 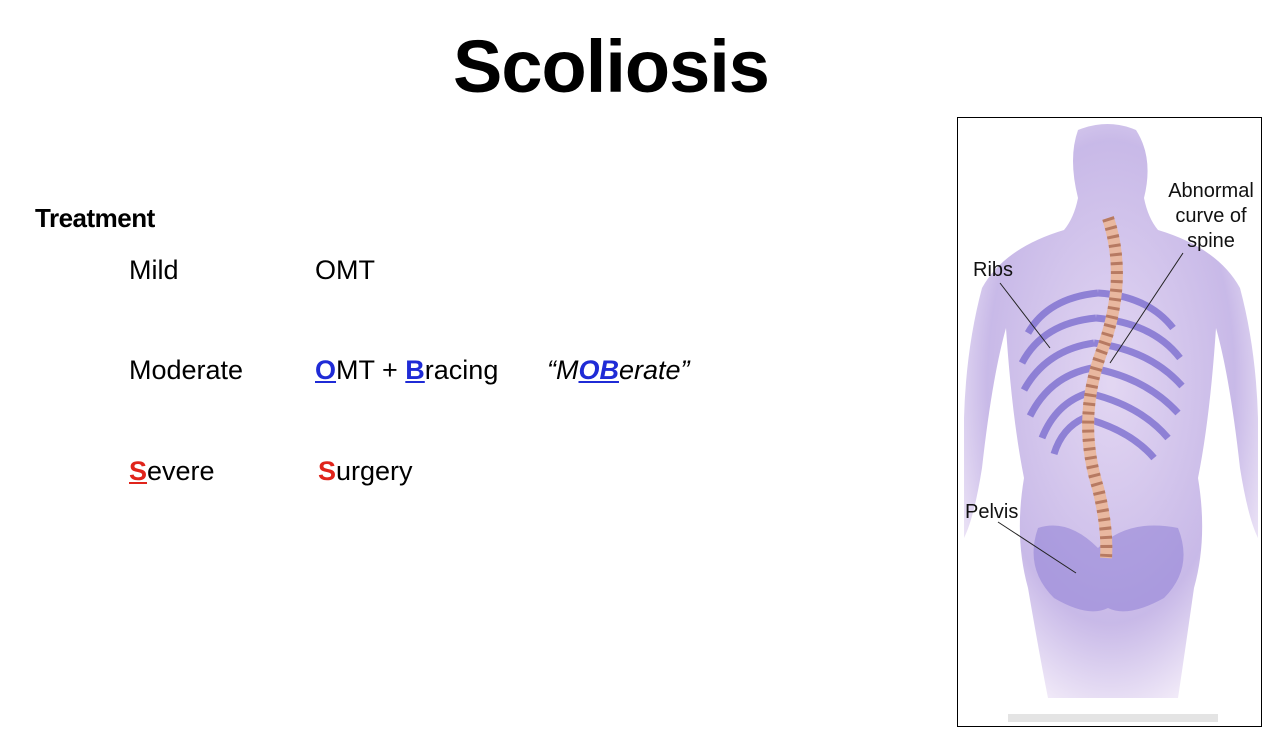 I want to click on mild-level: Mild, so click(x=154, y=270).